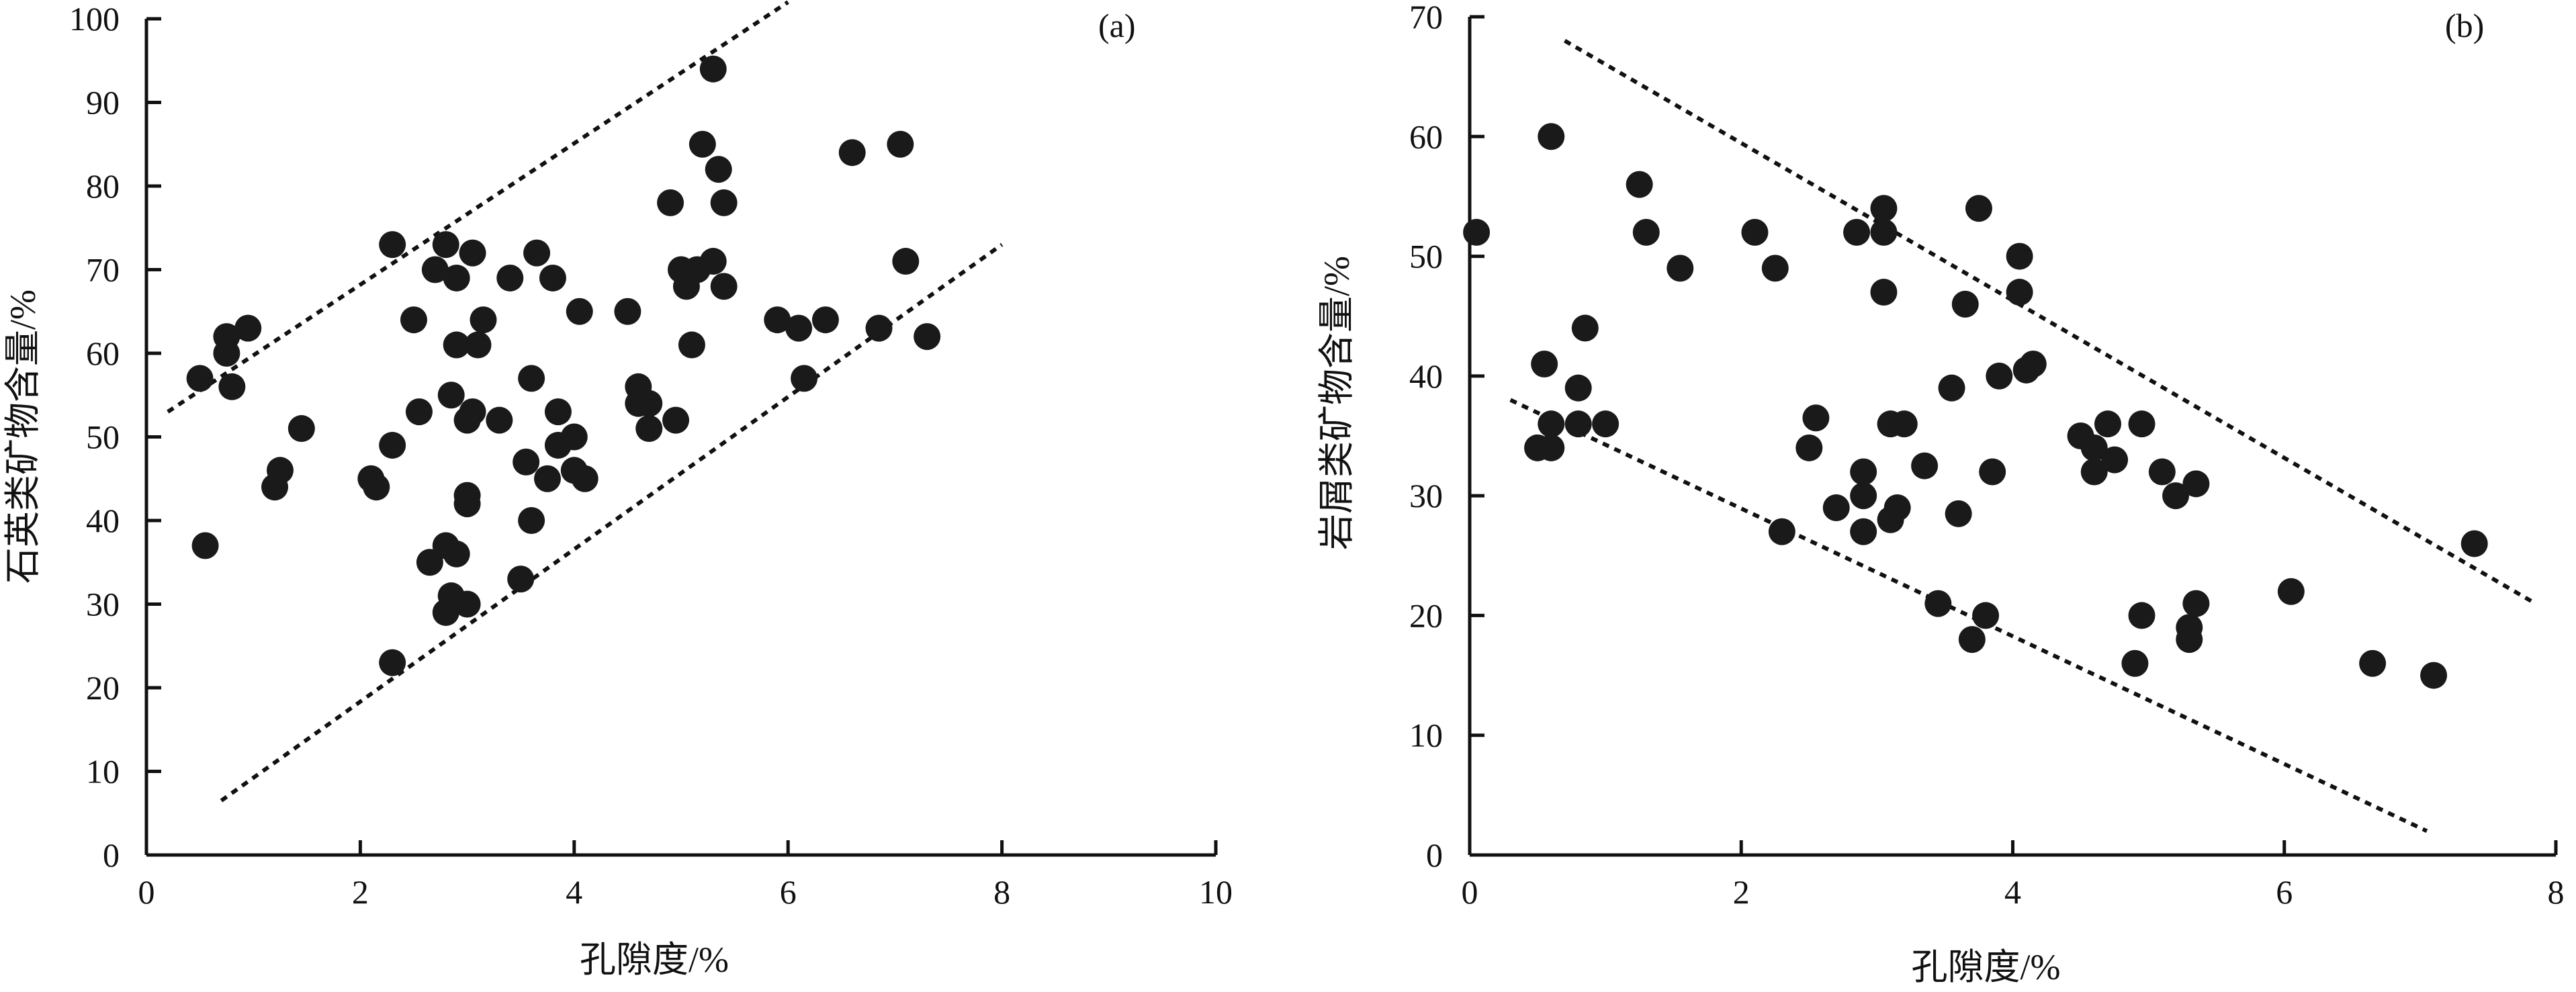 The image size is (2576, 992). What do you see at coordinates (103, 521) in the screenshot?
I see `y-tick-label: 40` at bounding box center [103, 521].